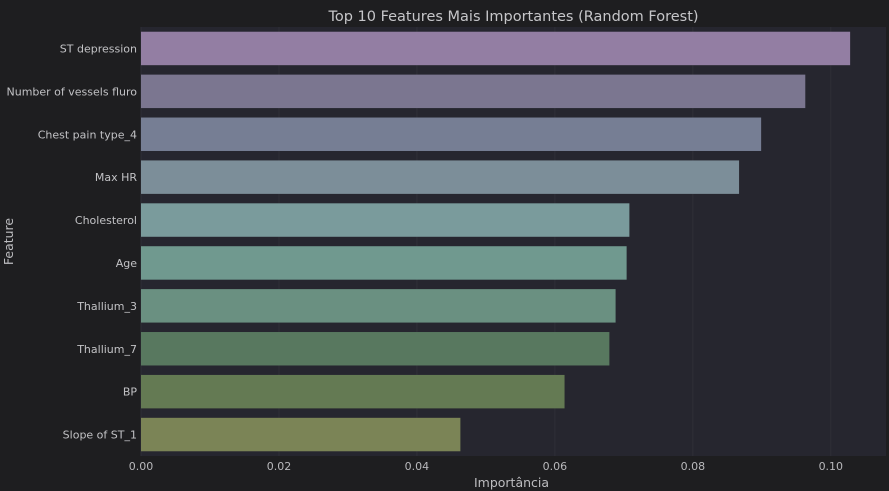 The height and width of the screenshot is (491, 889). What do you see at coordinates (555, 466) in the screenshot?
I see `x-tick-label: 0.06` at bounding box center [555, 466].